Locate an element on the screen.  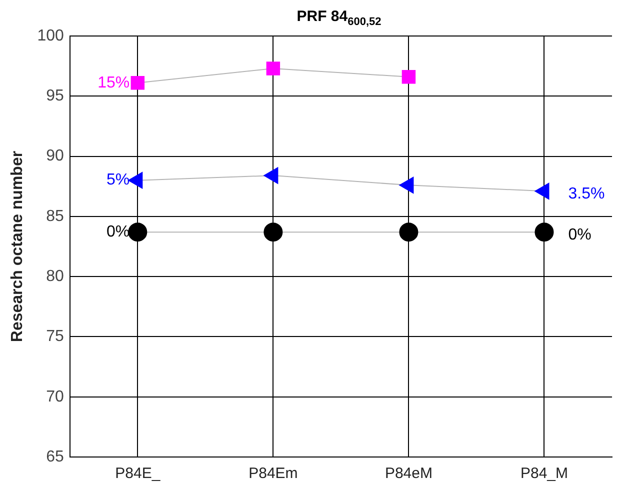
x-tick-label: P84_M is located at coordinates (544, 473).